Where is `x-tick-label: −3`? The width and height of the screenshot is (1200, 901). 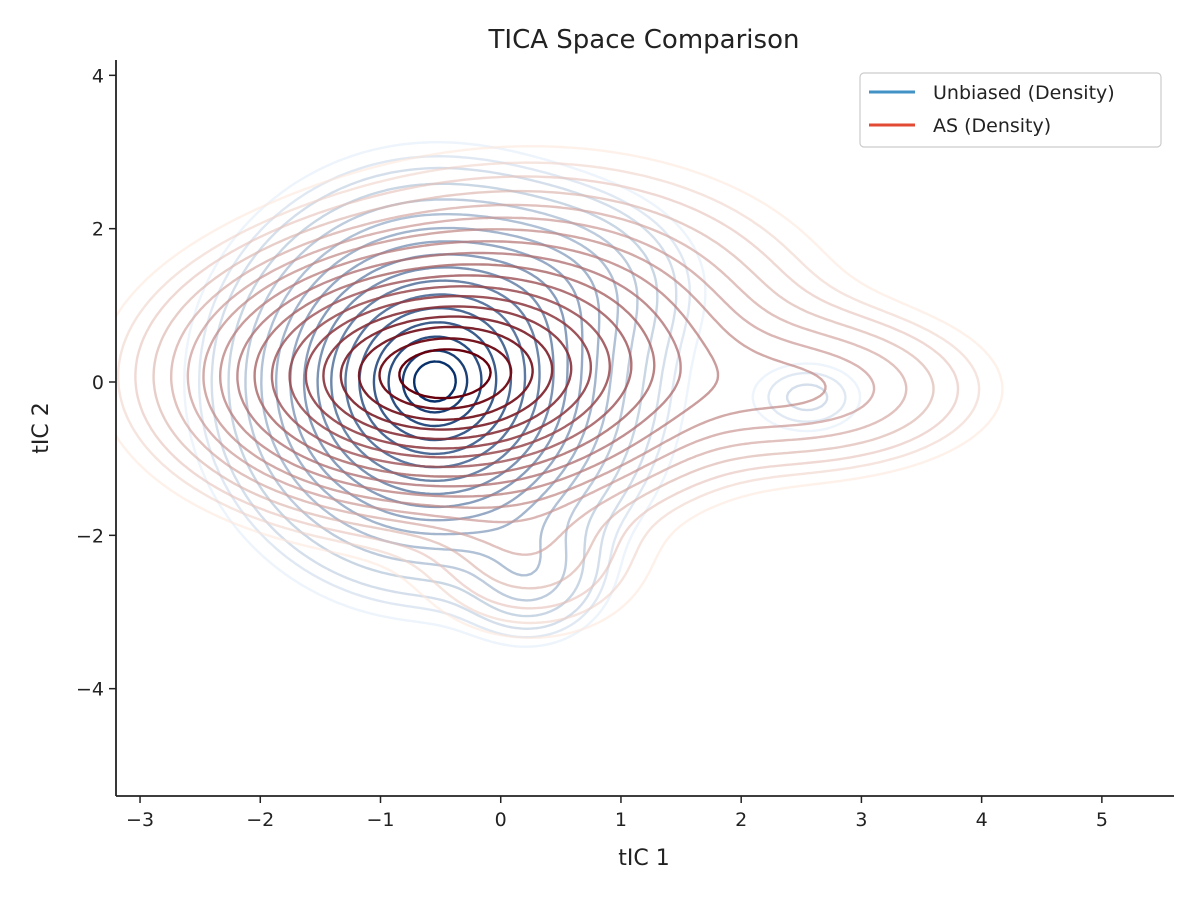
x-tick-label: −3 is located at coordinates (140, 820).